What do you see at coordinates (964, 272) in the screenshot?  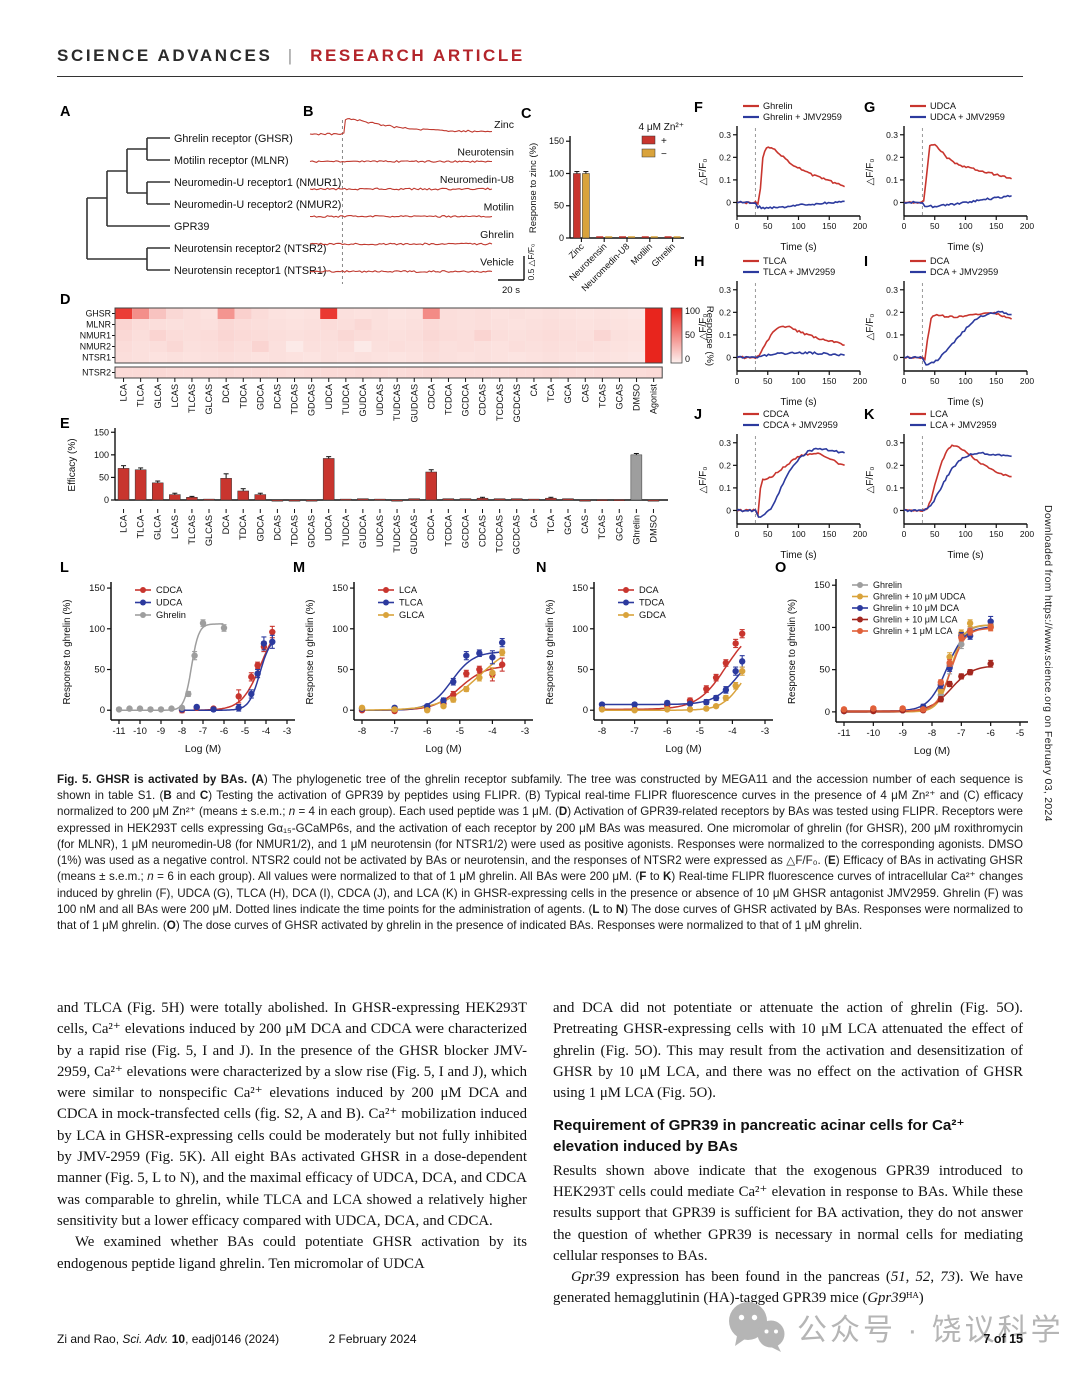 I see `svg-text: DCA + JMV2959` at bounding box center [964, 272].